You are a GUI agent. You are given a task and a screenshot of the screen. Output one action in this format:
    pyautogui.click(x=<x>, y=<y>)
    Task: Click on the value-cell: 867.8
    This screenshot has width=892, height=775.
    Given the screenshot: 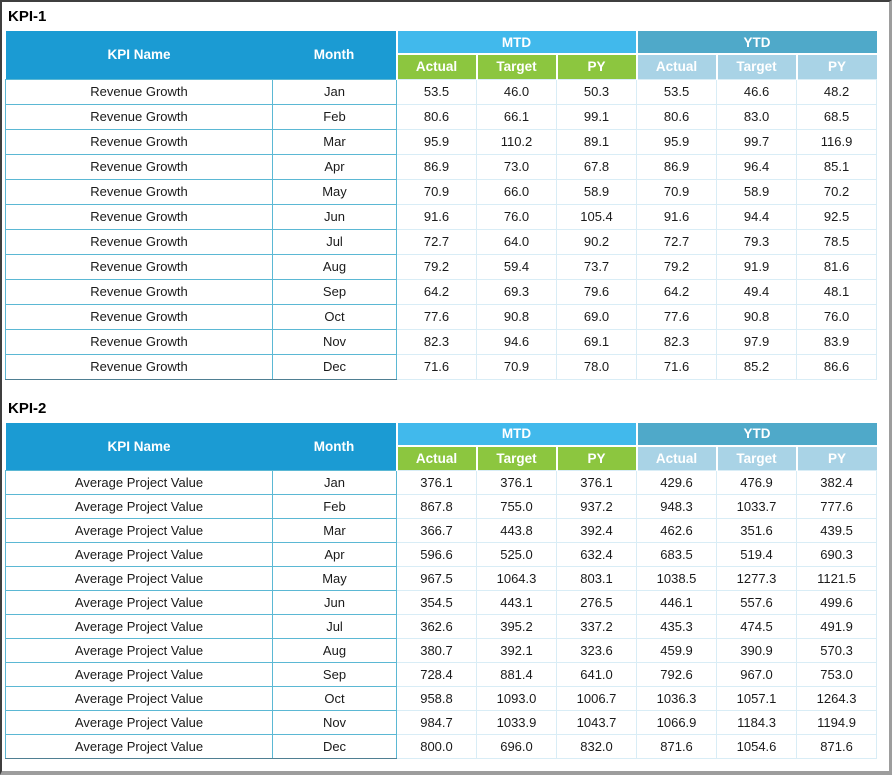 What is the action you would take?
    pyautogui.click(x=436, y=506)
    